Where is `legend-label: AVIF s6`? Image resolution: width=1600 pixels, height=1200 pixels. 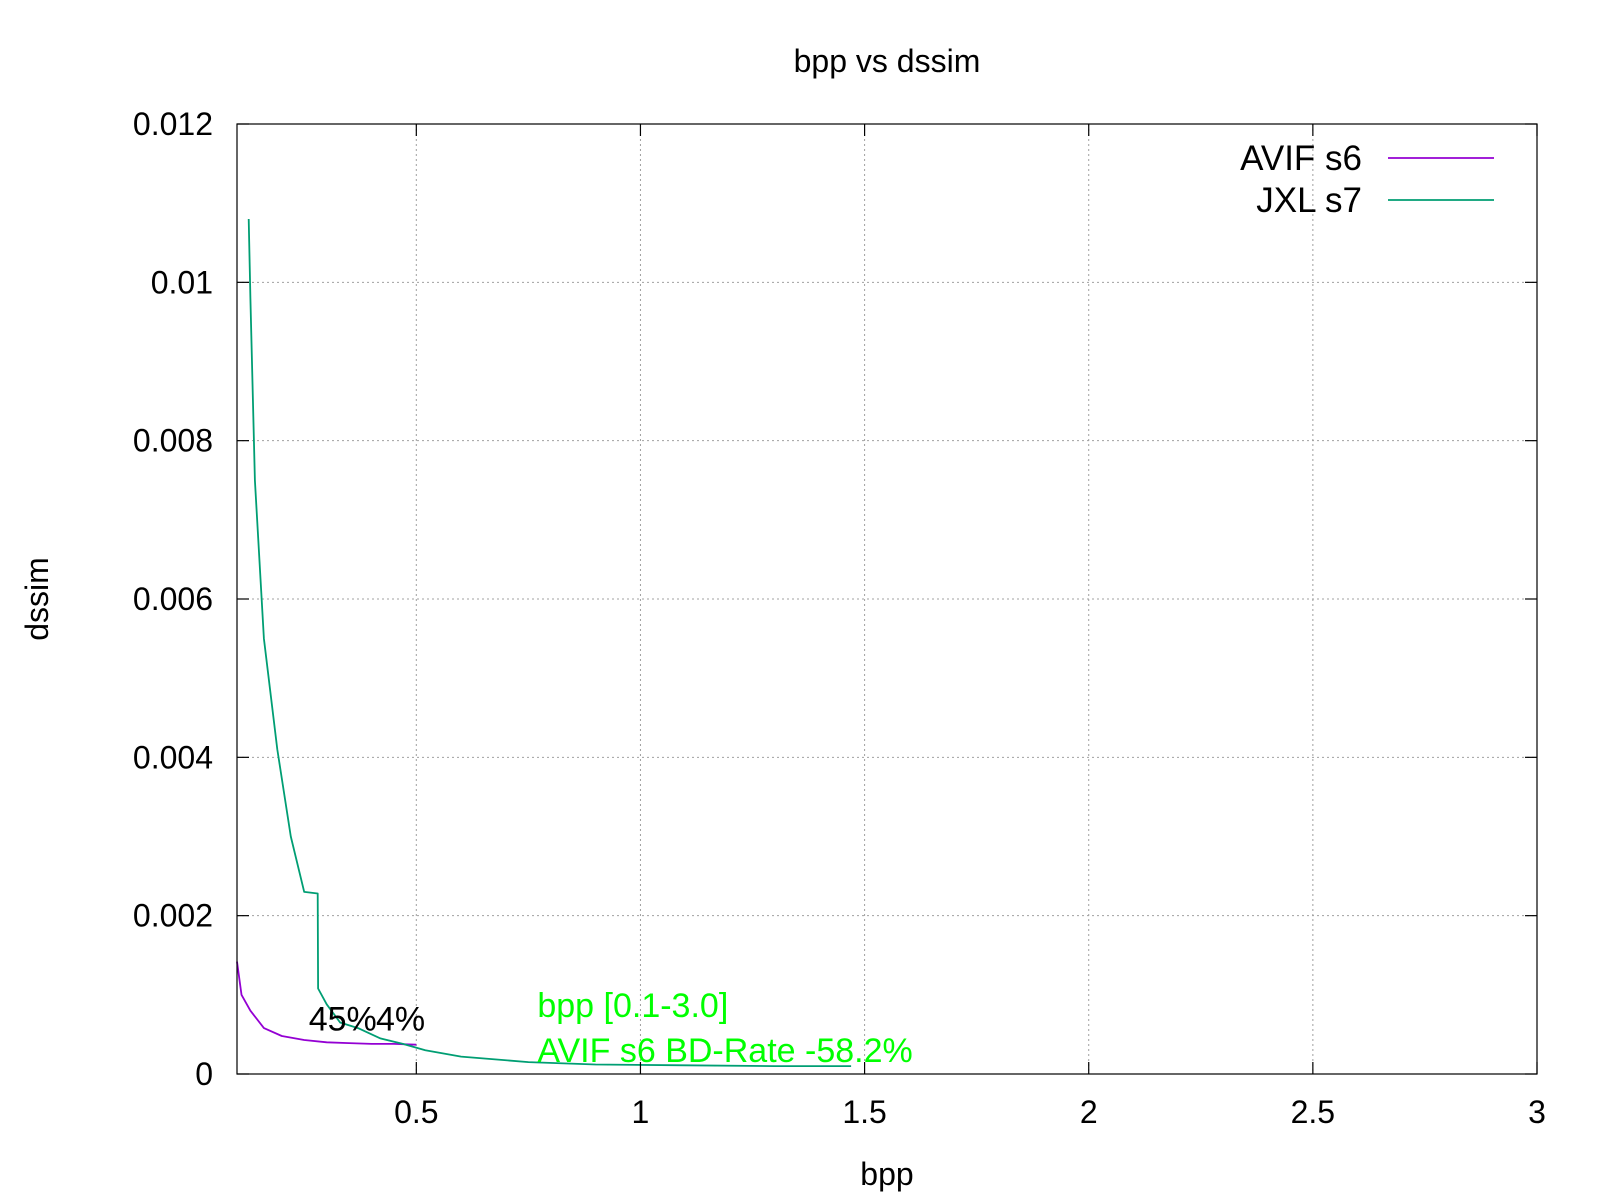 legend-label: AVIF s6 is located at coordinates (1301, 158).